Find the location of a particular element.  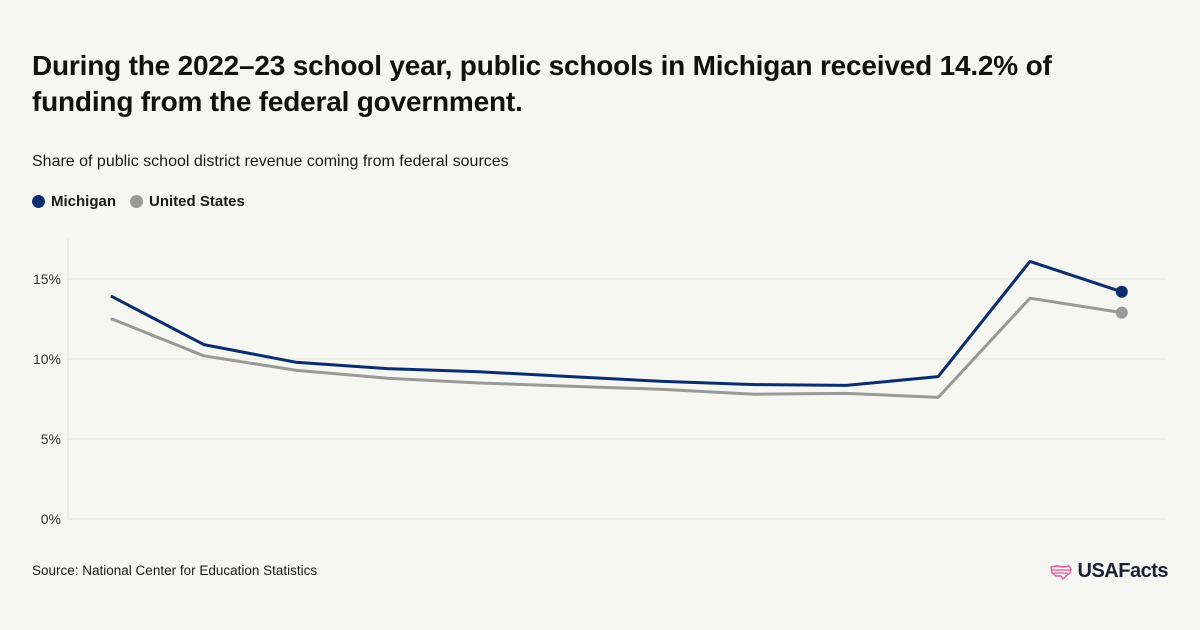

end-point-united-states is located at coordinates (1121, 312).